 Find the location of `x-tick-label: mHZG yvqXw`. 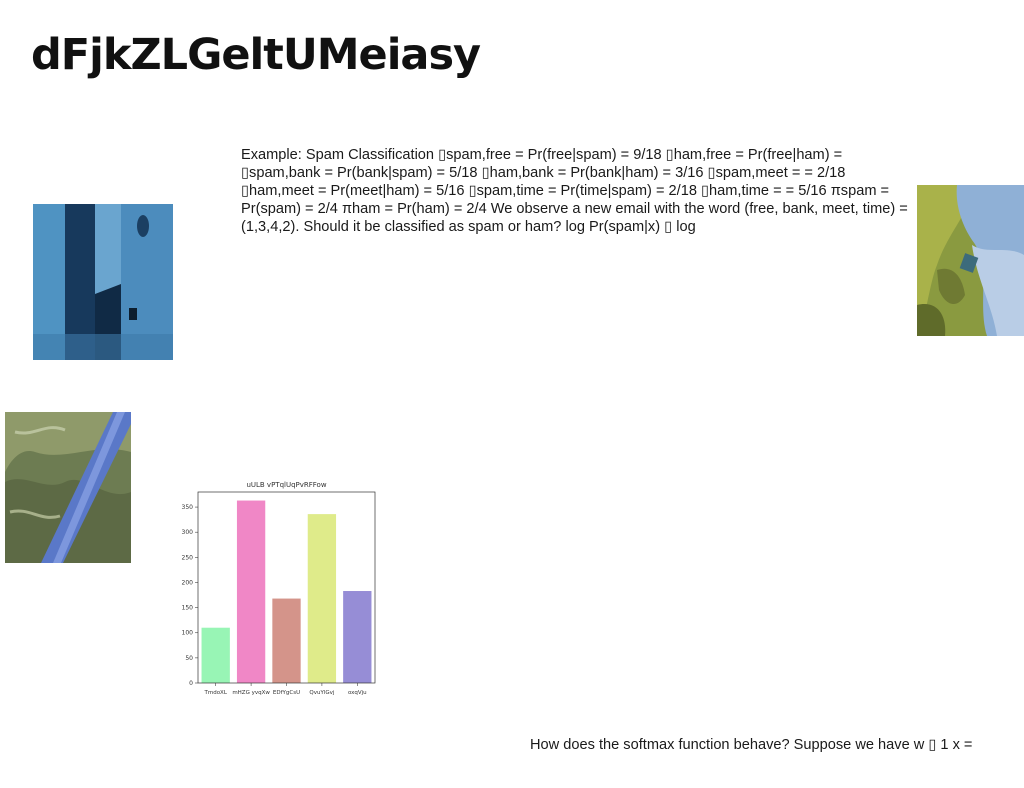

x-tick-label: mHZG yvqXw is located at coordinates (251, 693).